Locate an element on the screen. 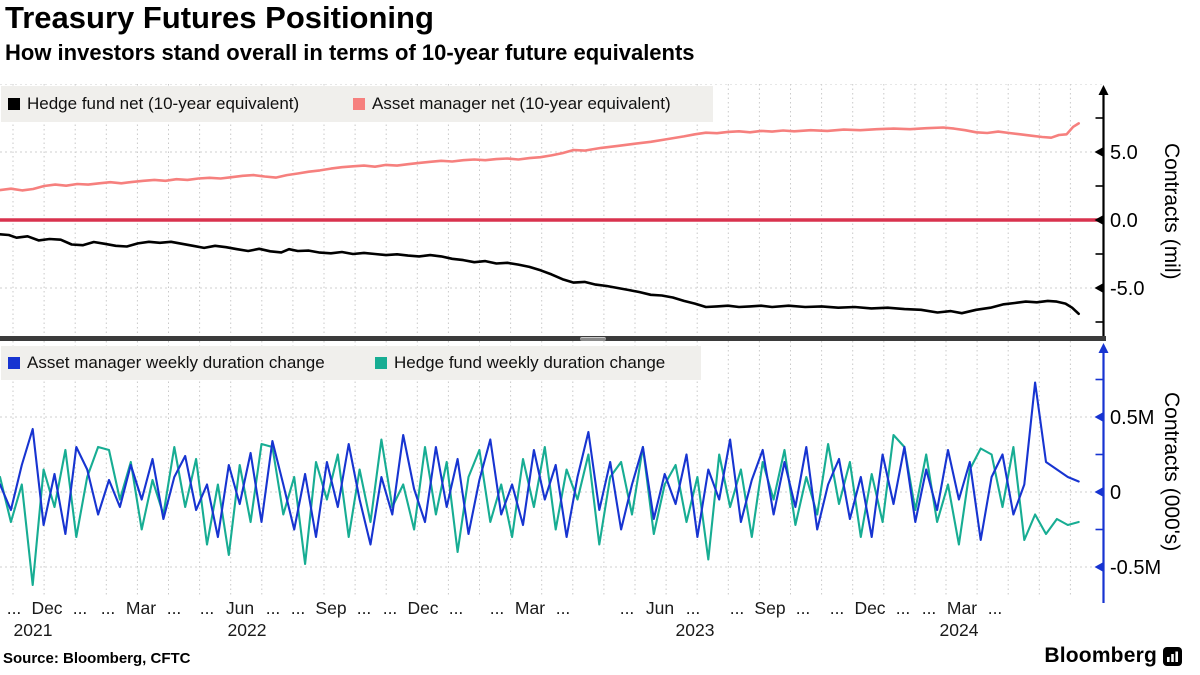  hedge-fund-net-10-year-equivalent--line is located at coordinates (540, 274).